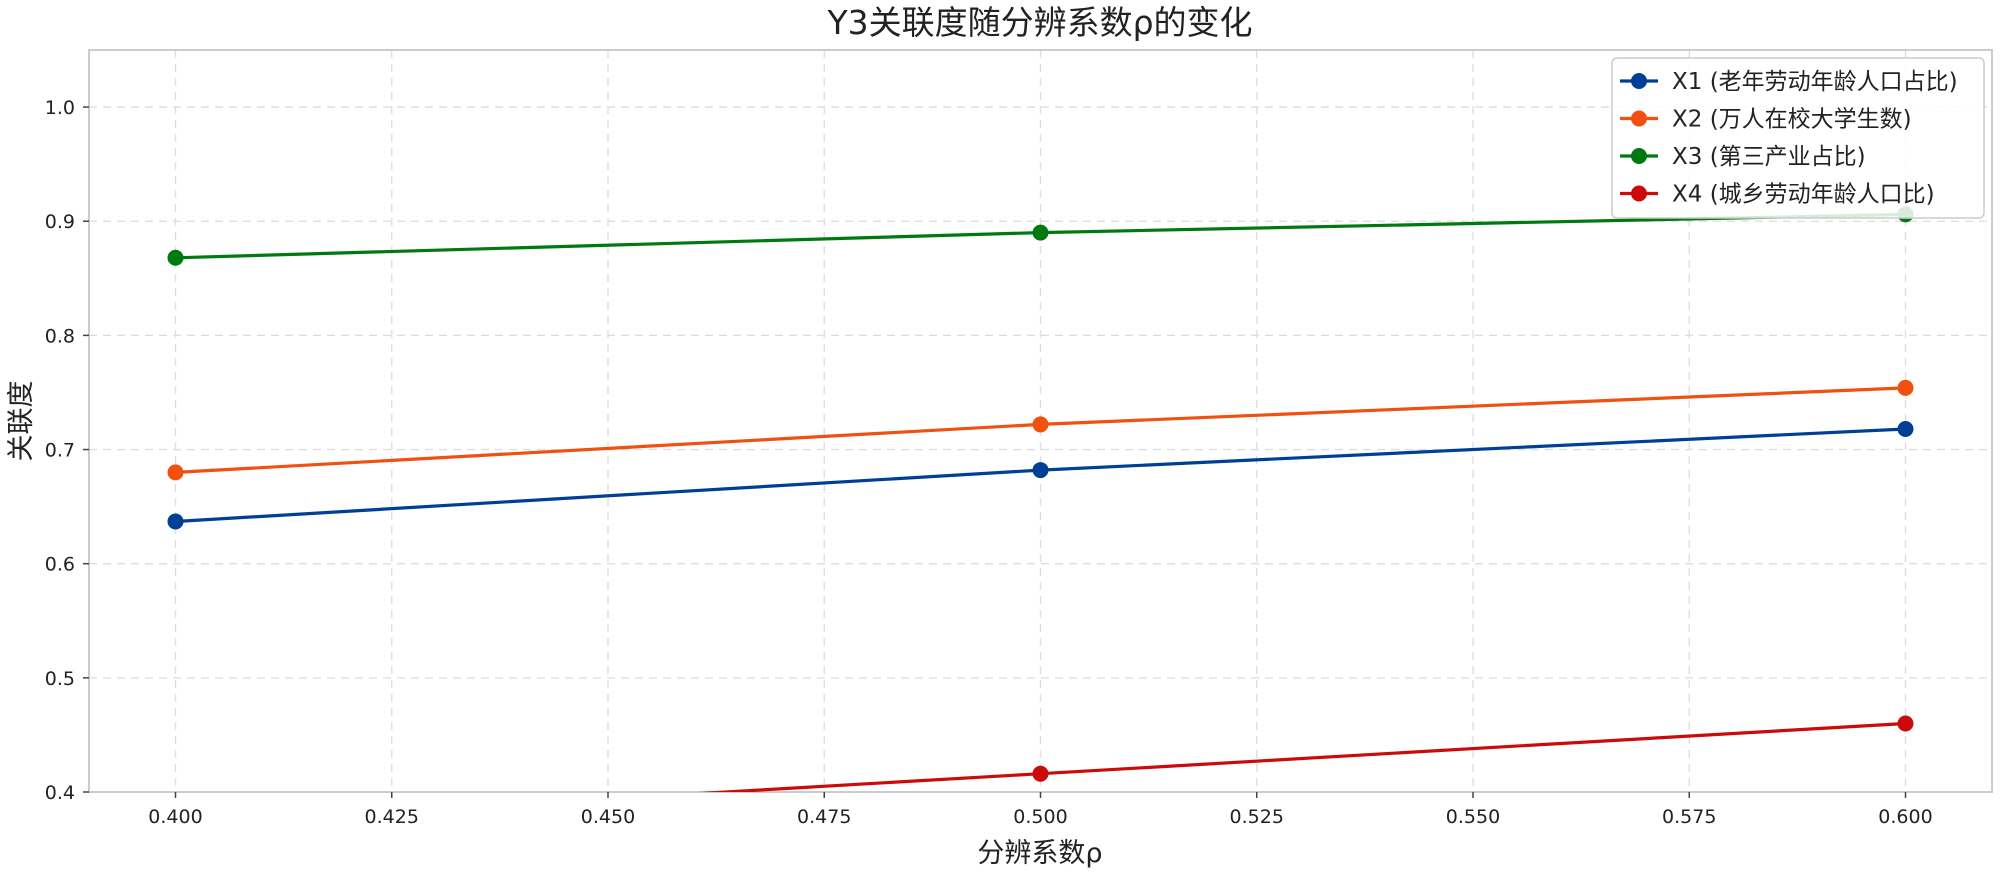 The image size is (2000, 874). I want to click on x-tick-label: 0.450, so click(608, 817).